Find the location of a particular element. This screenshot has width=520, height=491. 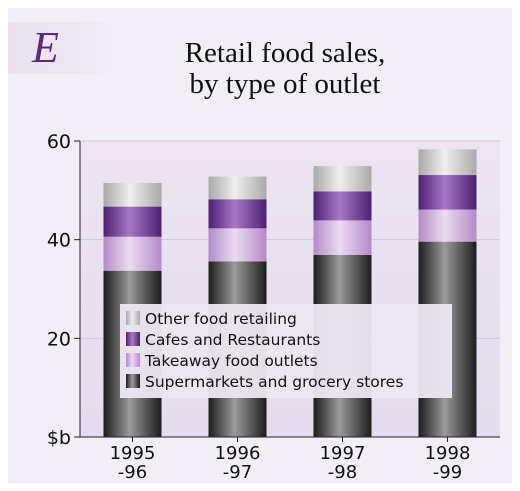

x-tick-label: 1997 is located at coordinates (343, 453).